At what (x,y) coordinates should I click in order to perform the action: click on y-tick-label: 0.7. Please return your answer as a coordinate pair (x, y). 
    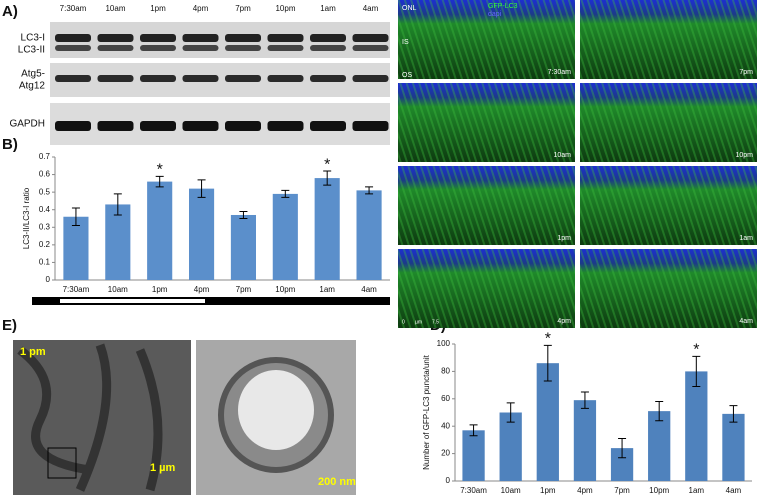
    Looking at the image, I should click on (45, 156).